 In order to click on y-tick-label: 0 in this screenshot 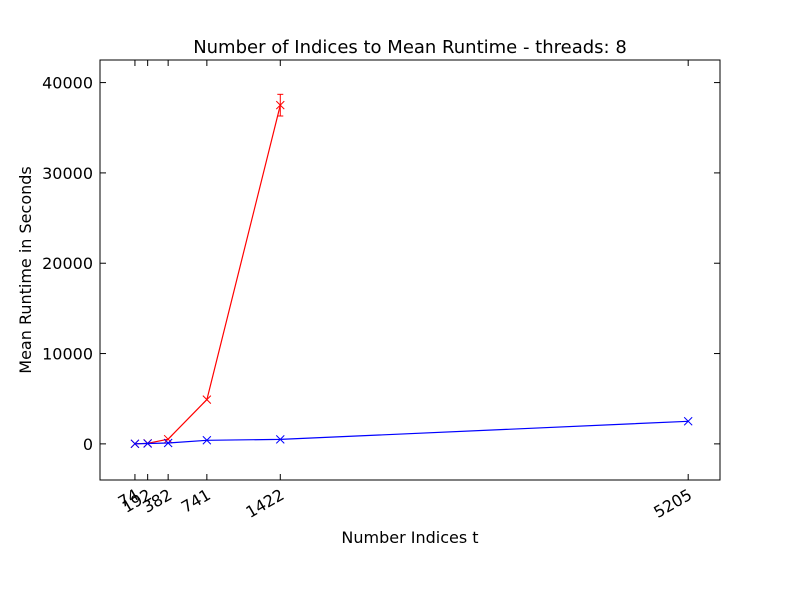, I will do `click(88, 444)`.